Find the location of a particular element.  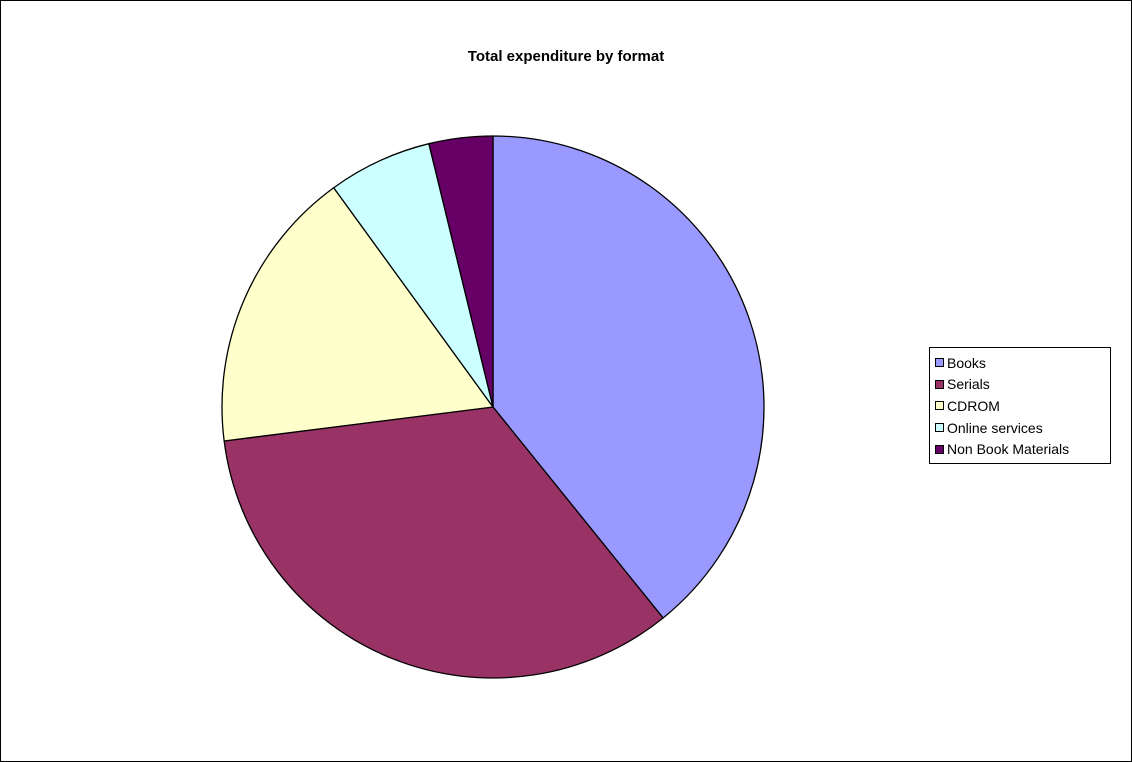

legend-item-cdrom: CDROM is located at coordinates (1020, 406).